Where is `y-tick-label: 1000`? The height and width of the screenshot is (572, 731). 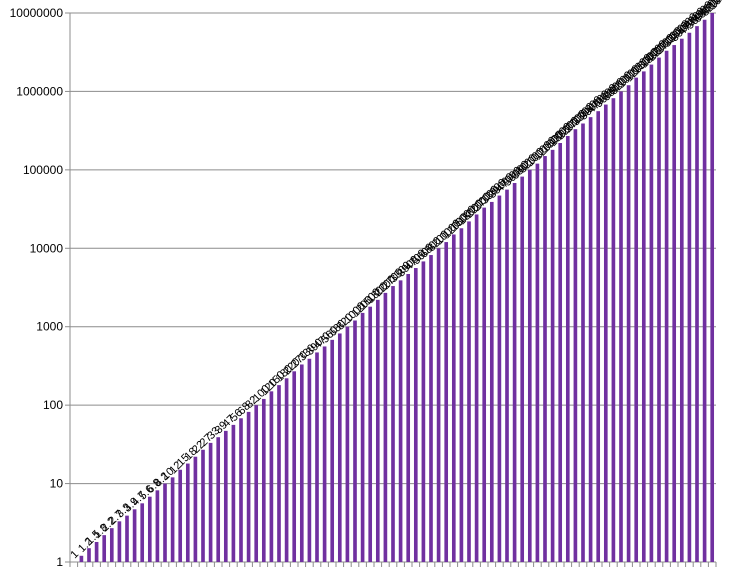
y-tick-label: 1000 is located at coordinates (49, 327).